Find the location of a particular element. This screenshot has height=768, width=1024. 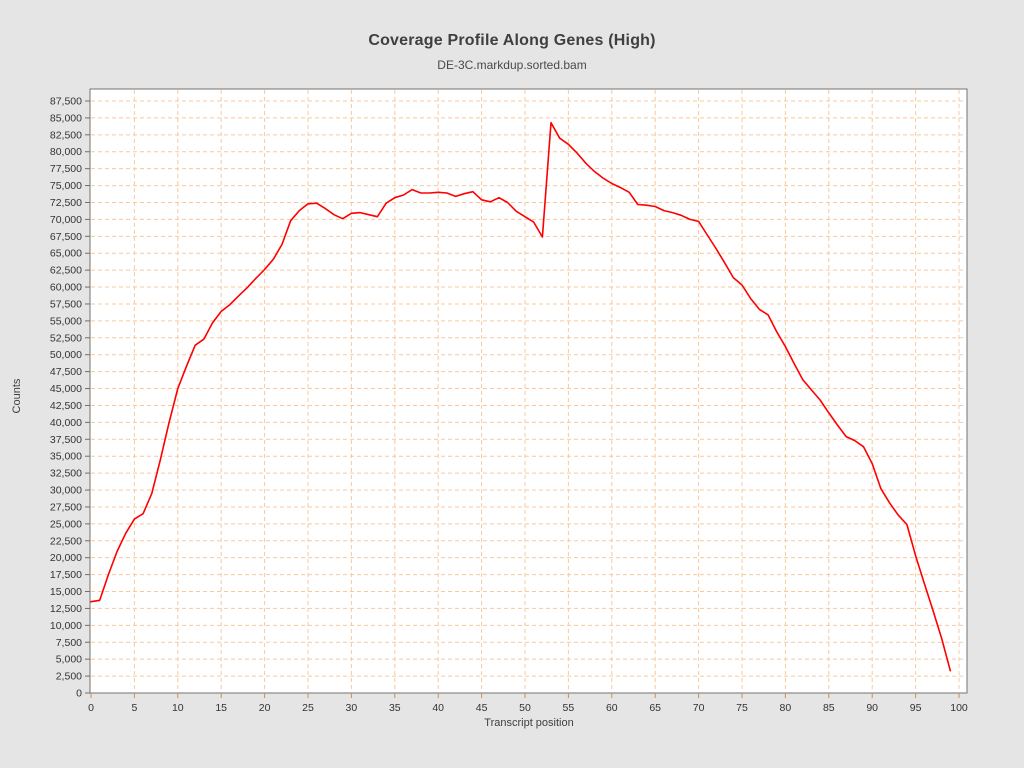

x-tick-label: 60 is located at coordinates (612, 708).